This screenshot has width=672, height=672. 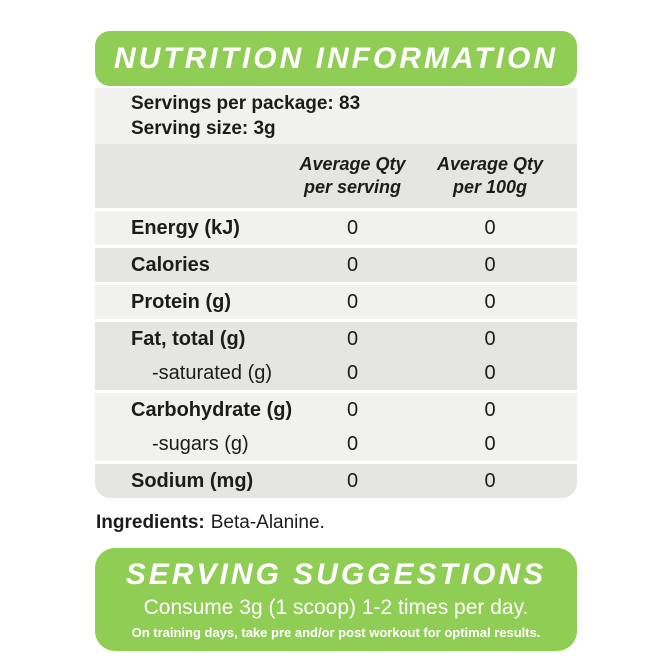 What do you see at coordinates (336, 444) in the screenshot?
I see `table-row-sugars: -sugars (g) 0 0` at bounding box center [336, 444].